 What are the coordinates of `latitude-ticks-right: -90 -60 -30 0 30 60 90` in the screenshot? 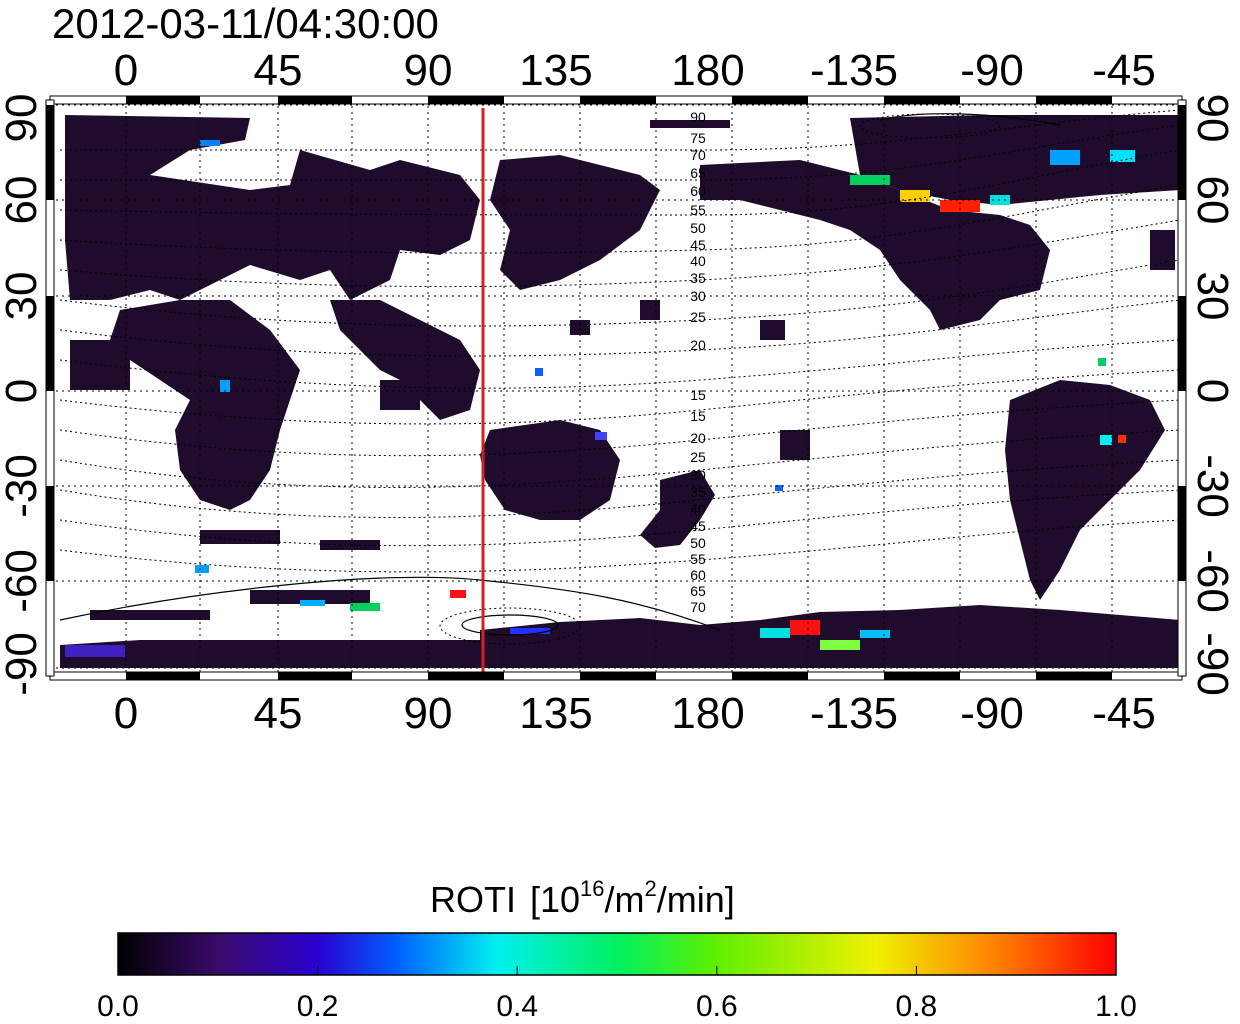 It's located at (1212, 395).